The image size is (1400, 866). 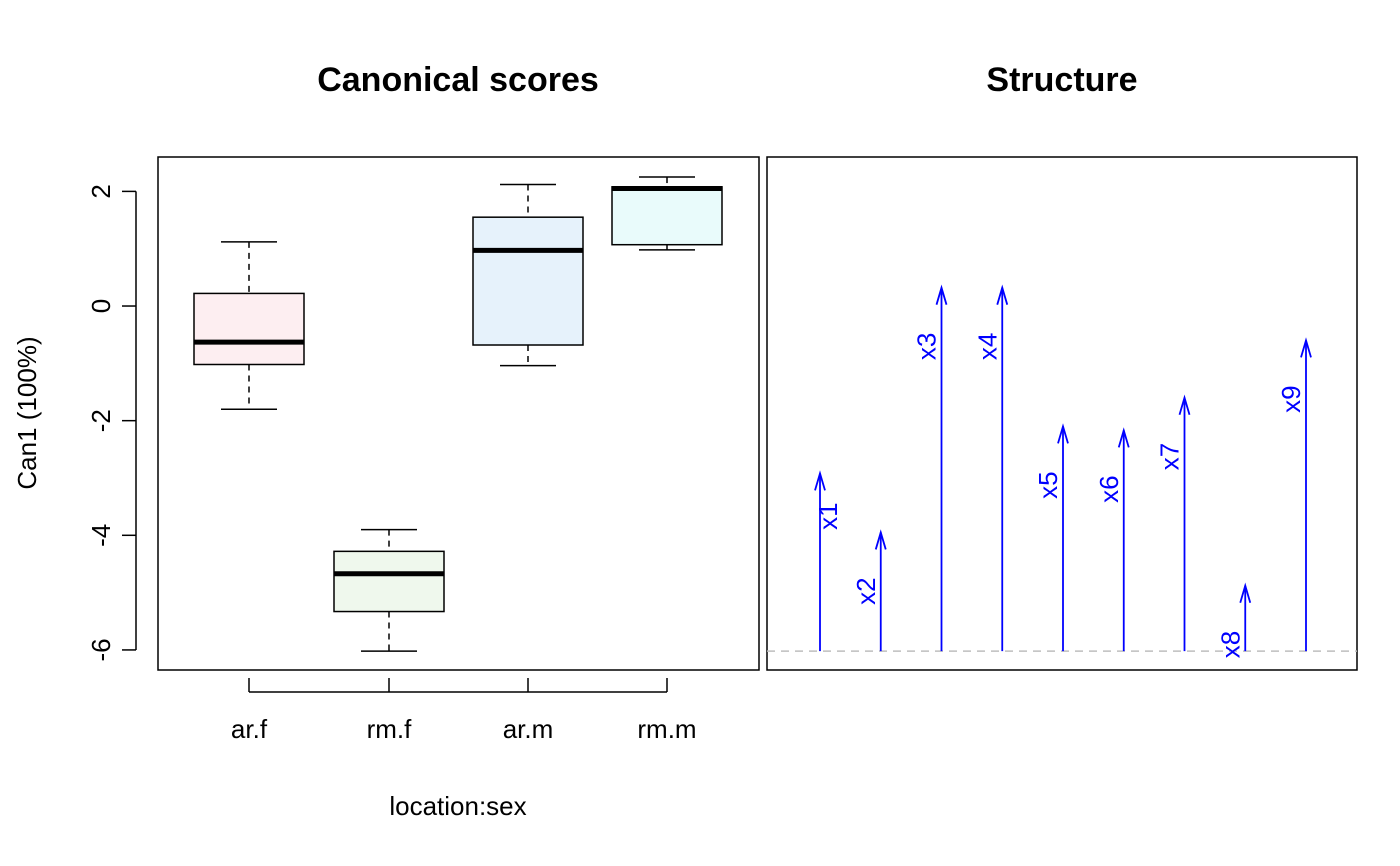 What do you see at coordinates (1233, 620) in the screenshot?
I see `vector-x8: x8` at bounding box center [1233, 620].